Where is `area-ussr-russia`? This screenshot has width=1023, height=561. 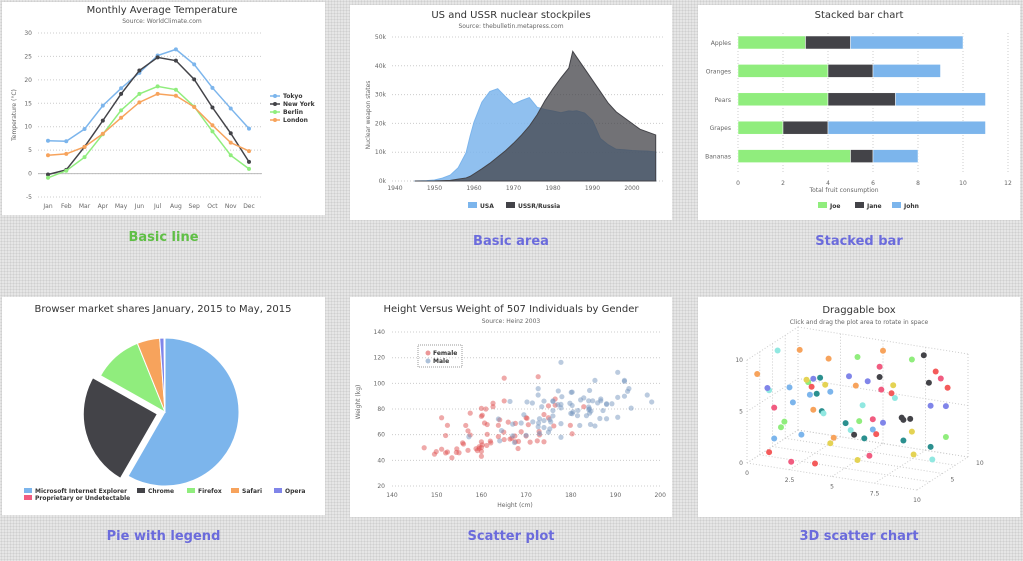 area-ussr-russia is located at coordinates (535, 116).